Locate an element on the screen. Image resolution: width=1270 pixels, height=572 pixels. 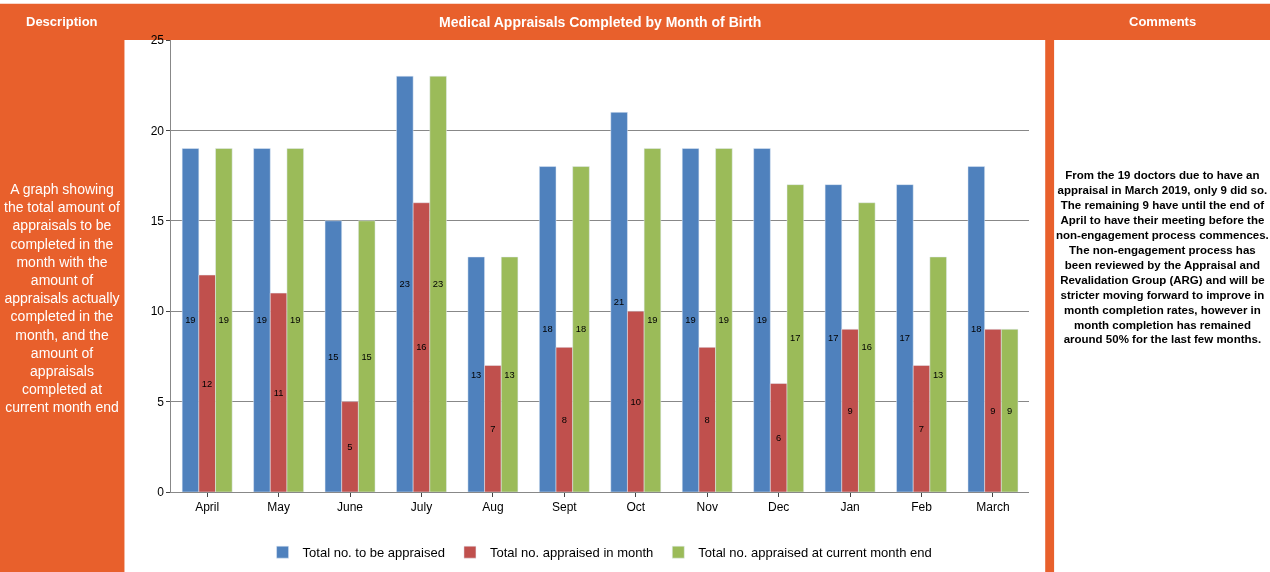
data-label: 5 is located at coordinates (350, 446).